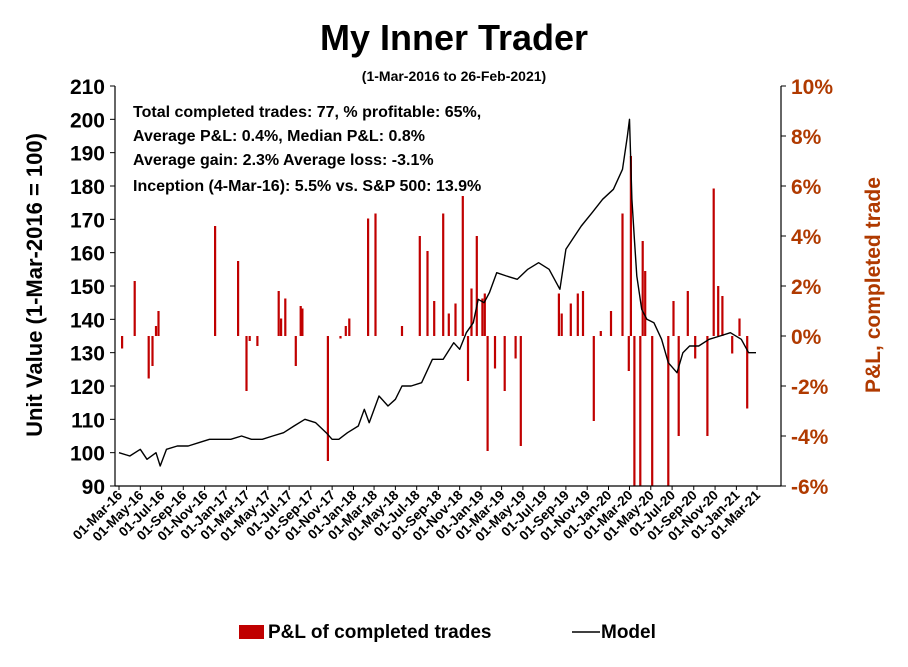 This screenshot has width=908, height=667. Describe the element at coordinates (87, 454) in the screenshot. I see `y-left-tick-label: 100` at that location.